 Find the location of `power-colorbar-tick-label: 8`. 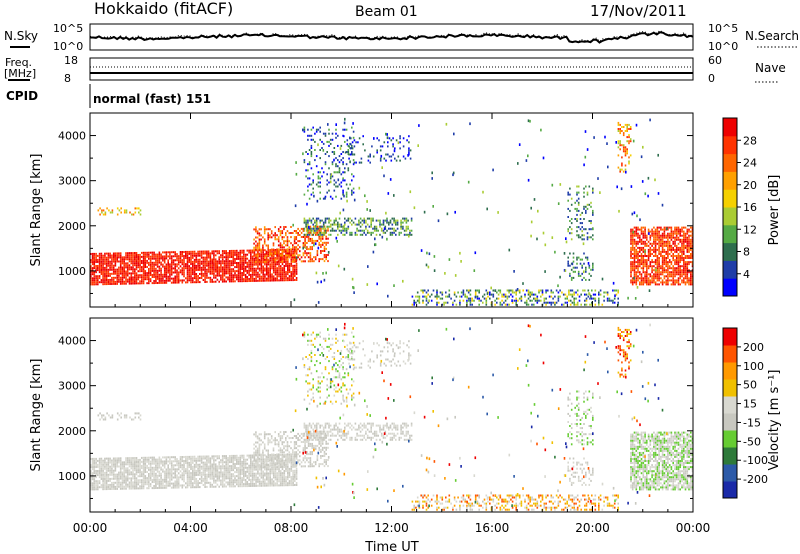

power-colorbar-tick-label: 8 is located at coordinates (746, 252).